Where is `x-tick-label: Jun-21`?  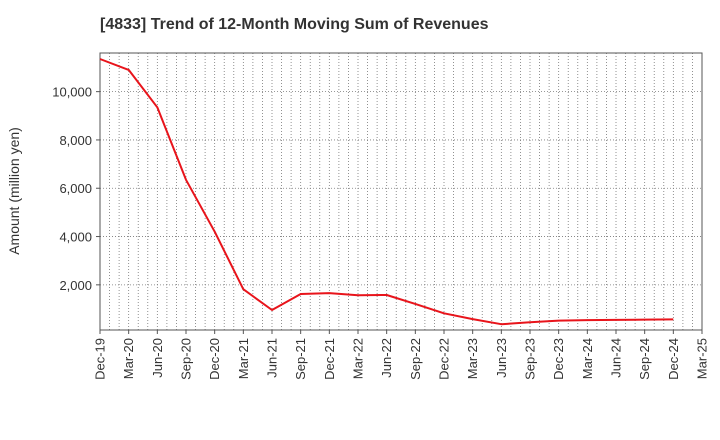 x-tick-label: Jun-21 is located at coordinates (272, 358).